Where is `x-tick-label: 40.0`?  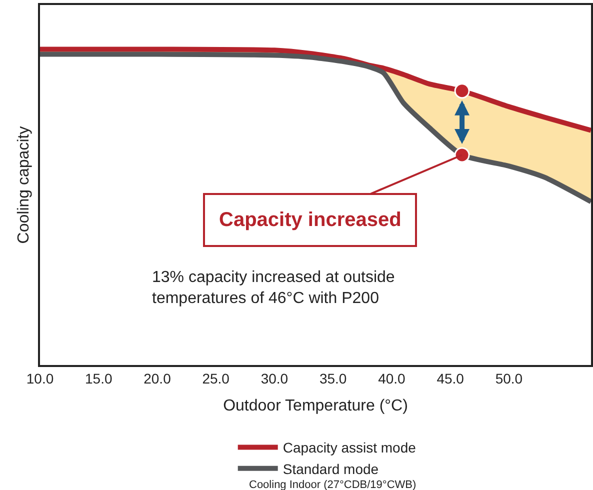
x-tick-label: 40.0 is located at coordinates (392, 378).